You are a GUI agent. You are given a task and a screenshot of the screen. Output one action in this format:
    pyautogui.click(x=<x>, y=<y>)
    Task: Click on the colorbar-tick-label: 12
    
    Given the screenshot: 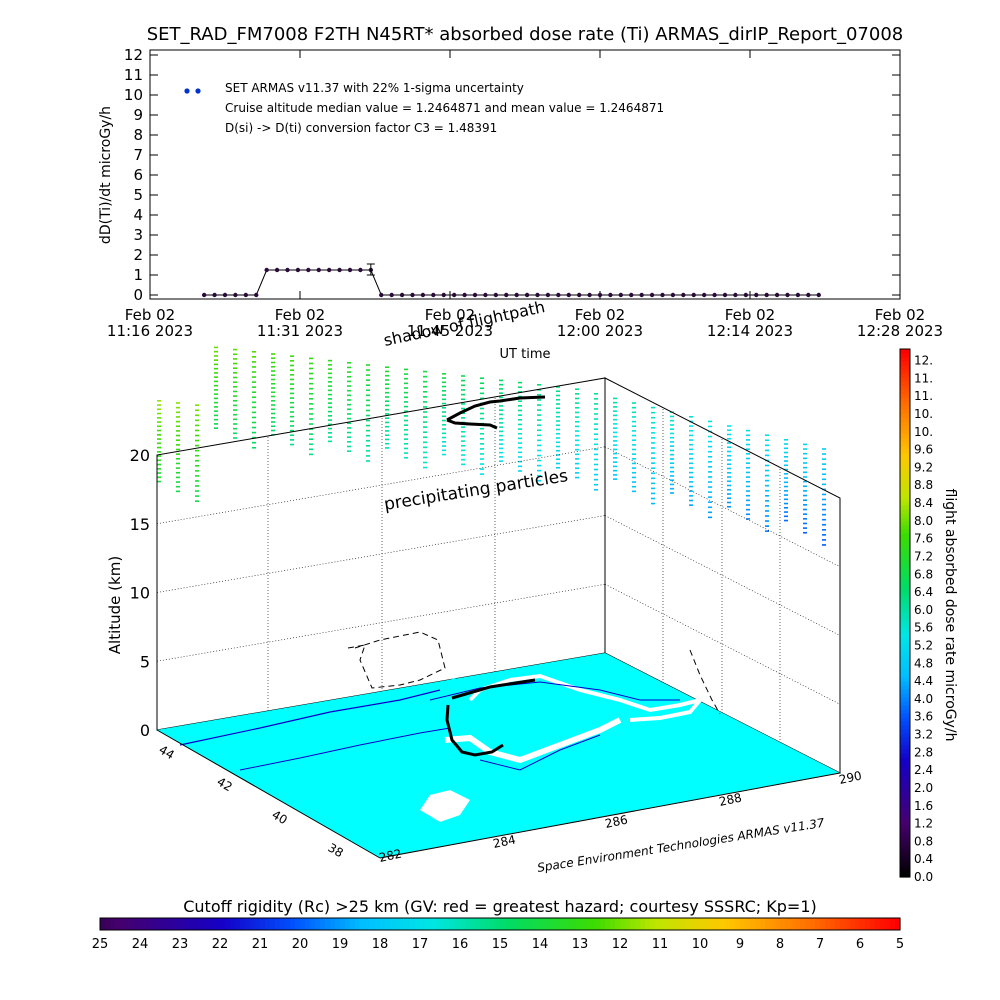 What is the action you would take?
    pyautogui.click(x=620, y=944)
    